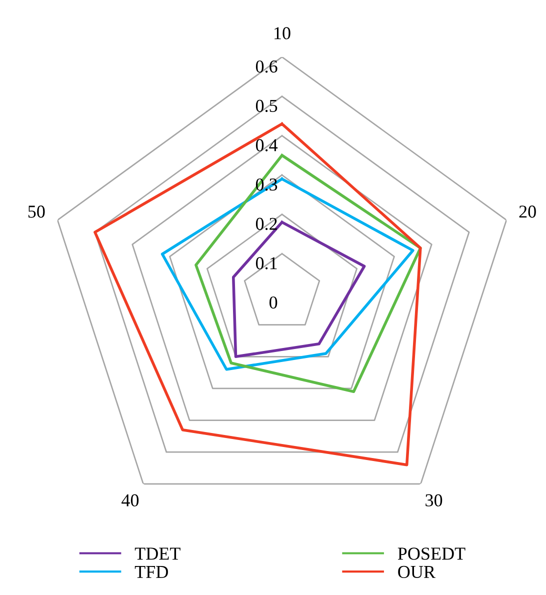 This screenshot has width=546, height=595. What do you see at coordinates (267, 106) in the screenshot?
I see `y-tick-label: 0.5` at bounding box center [267, 106].